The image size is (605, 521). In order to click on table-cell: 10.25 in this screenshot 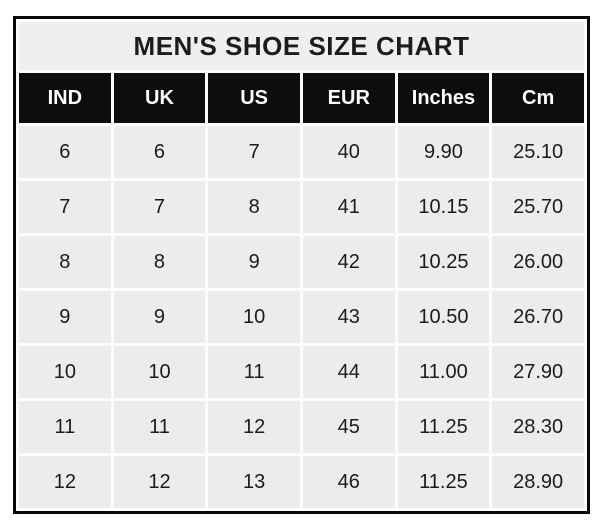, I will do `click(443, 262)`.